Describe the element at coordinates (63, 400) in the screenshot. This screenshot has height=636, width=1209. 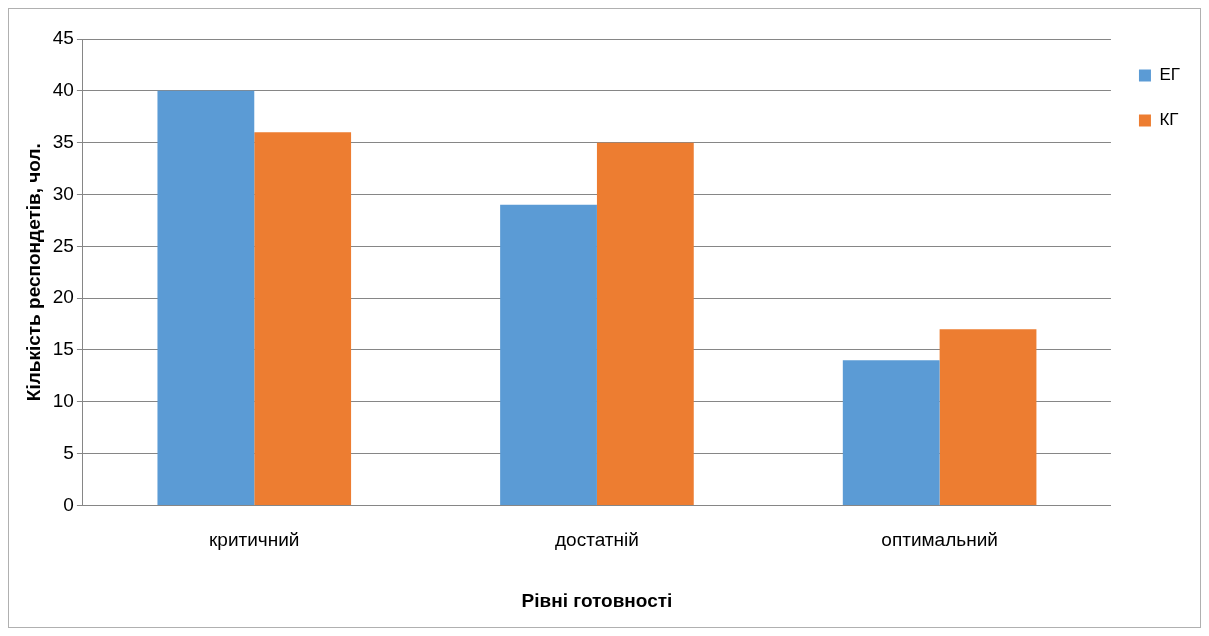
I see `y-tick-label: 10` at that location.